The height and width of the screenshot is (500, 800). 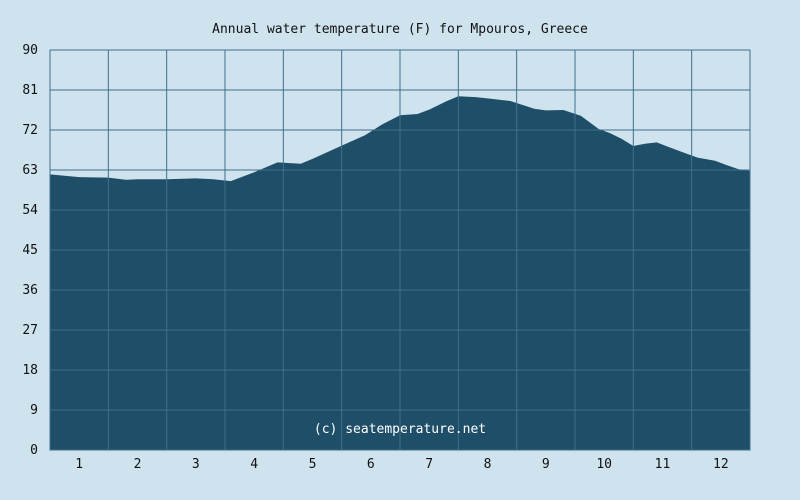 What do you see at coordinates (313, 464) in the screenshot?
I see `x-tick-label: 5` at bounding box center [313, 464].